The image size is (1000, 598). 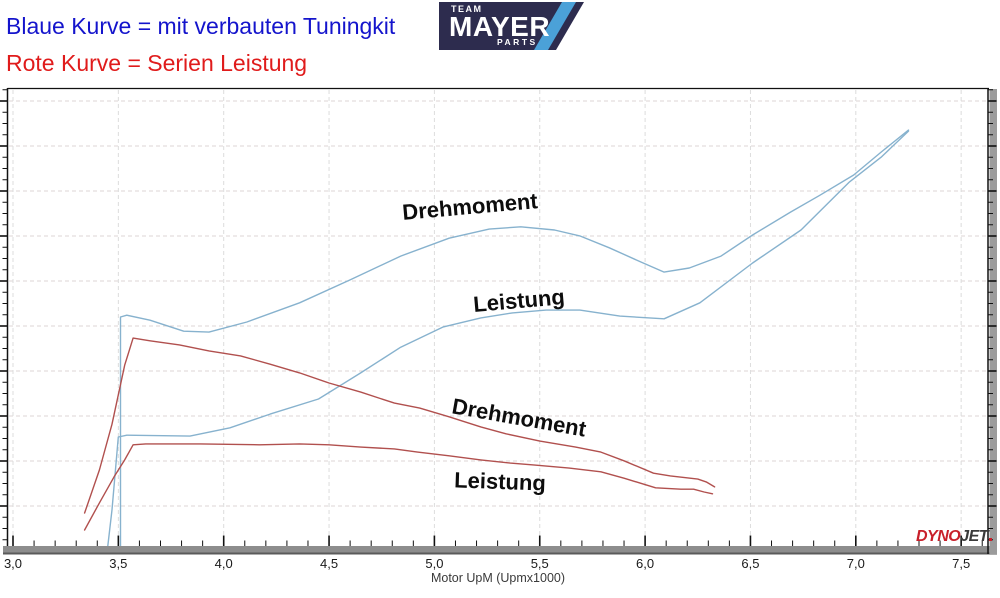 I want to click on x-tick-label: 3,5, so click(x=118, y=563).